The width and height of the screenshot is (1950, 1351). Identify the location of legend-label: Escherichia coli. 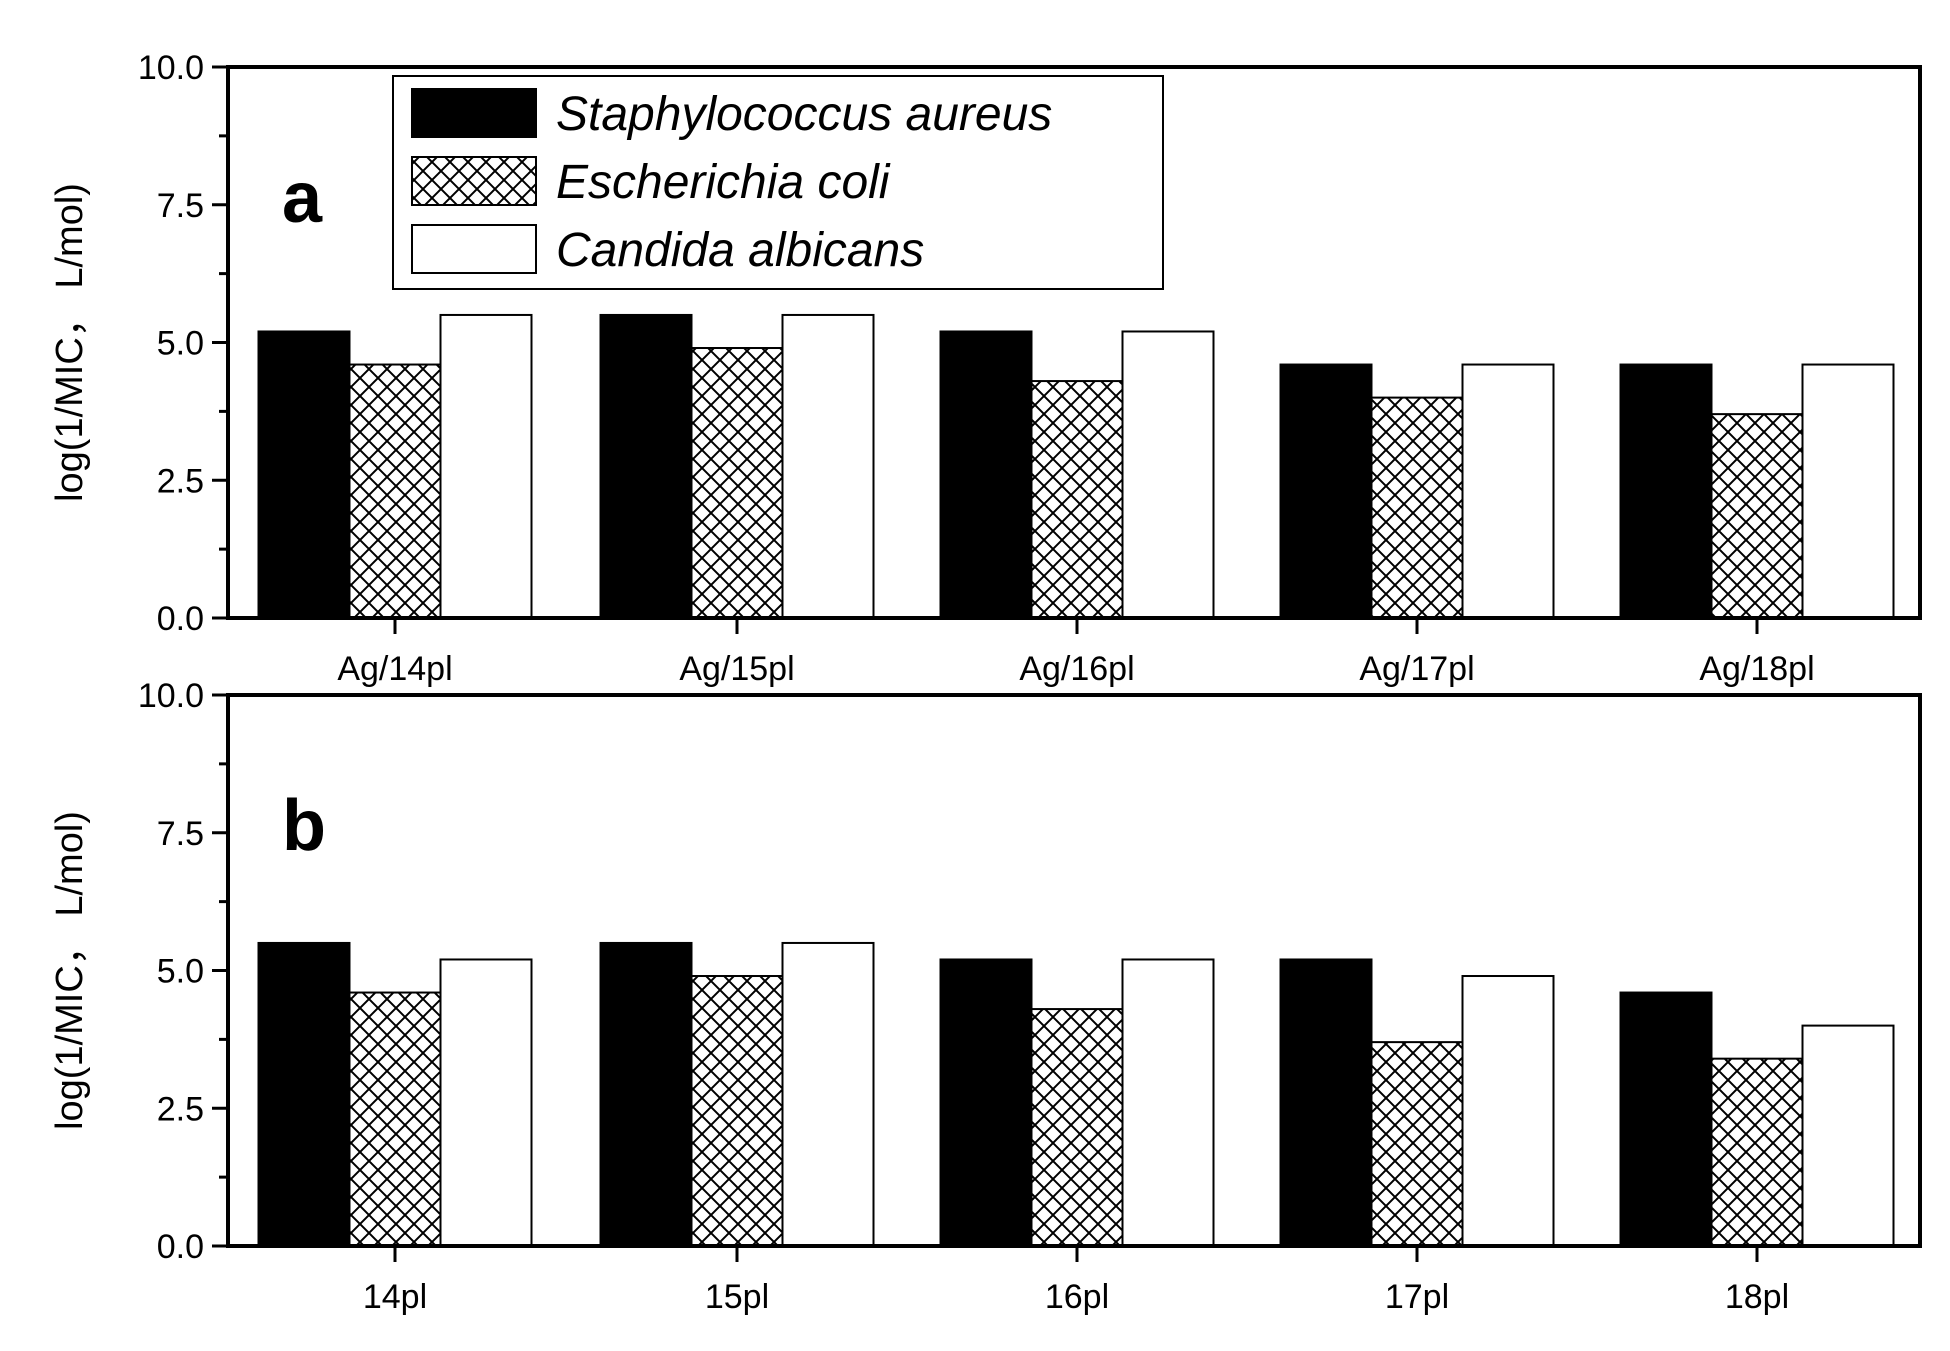
(723, 182).